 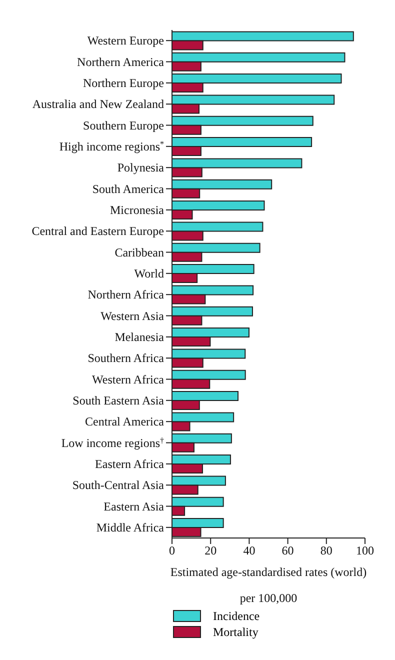 What do you see at coordinates (125, 421) in the screenshot?
I see `y-tick-label: Central America` at bounding box center [125, 421].